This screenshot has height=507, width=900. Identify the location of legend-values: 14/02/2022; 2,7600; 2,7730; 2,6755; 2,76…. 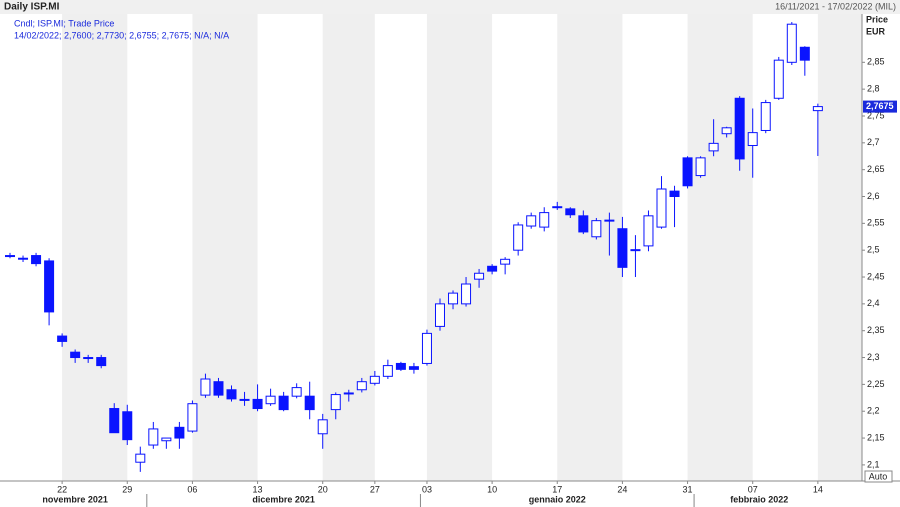
(121, 35).